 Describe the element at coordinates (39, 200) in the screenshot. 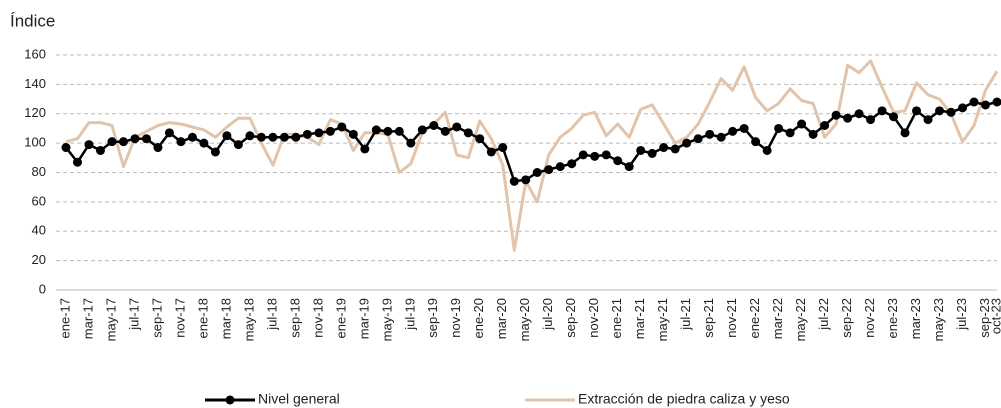

I see `y-tick-label: 60` at that location.